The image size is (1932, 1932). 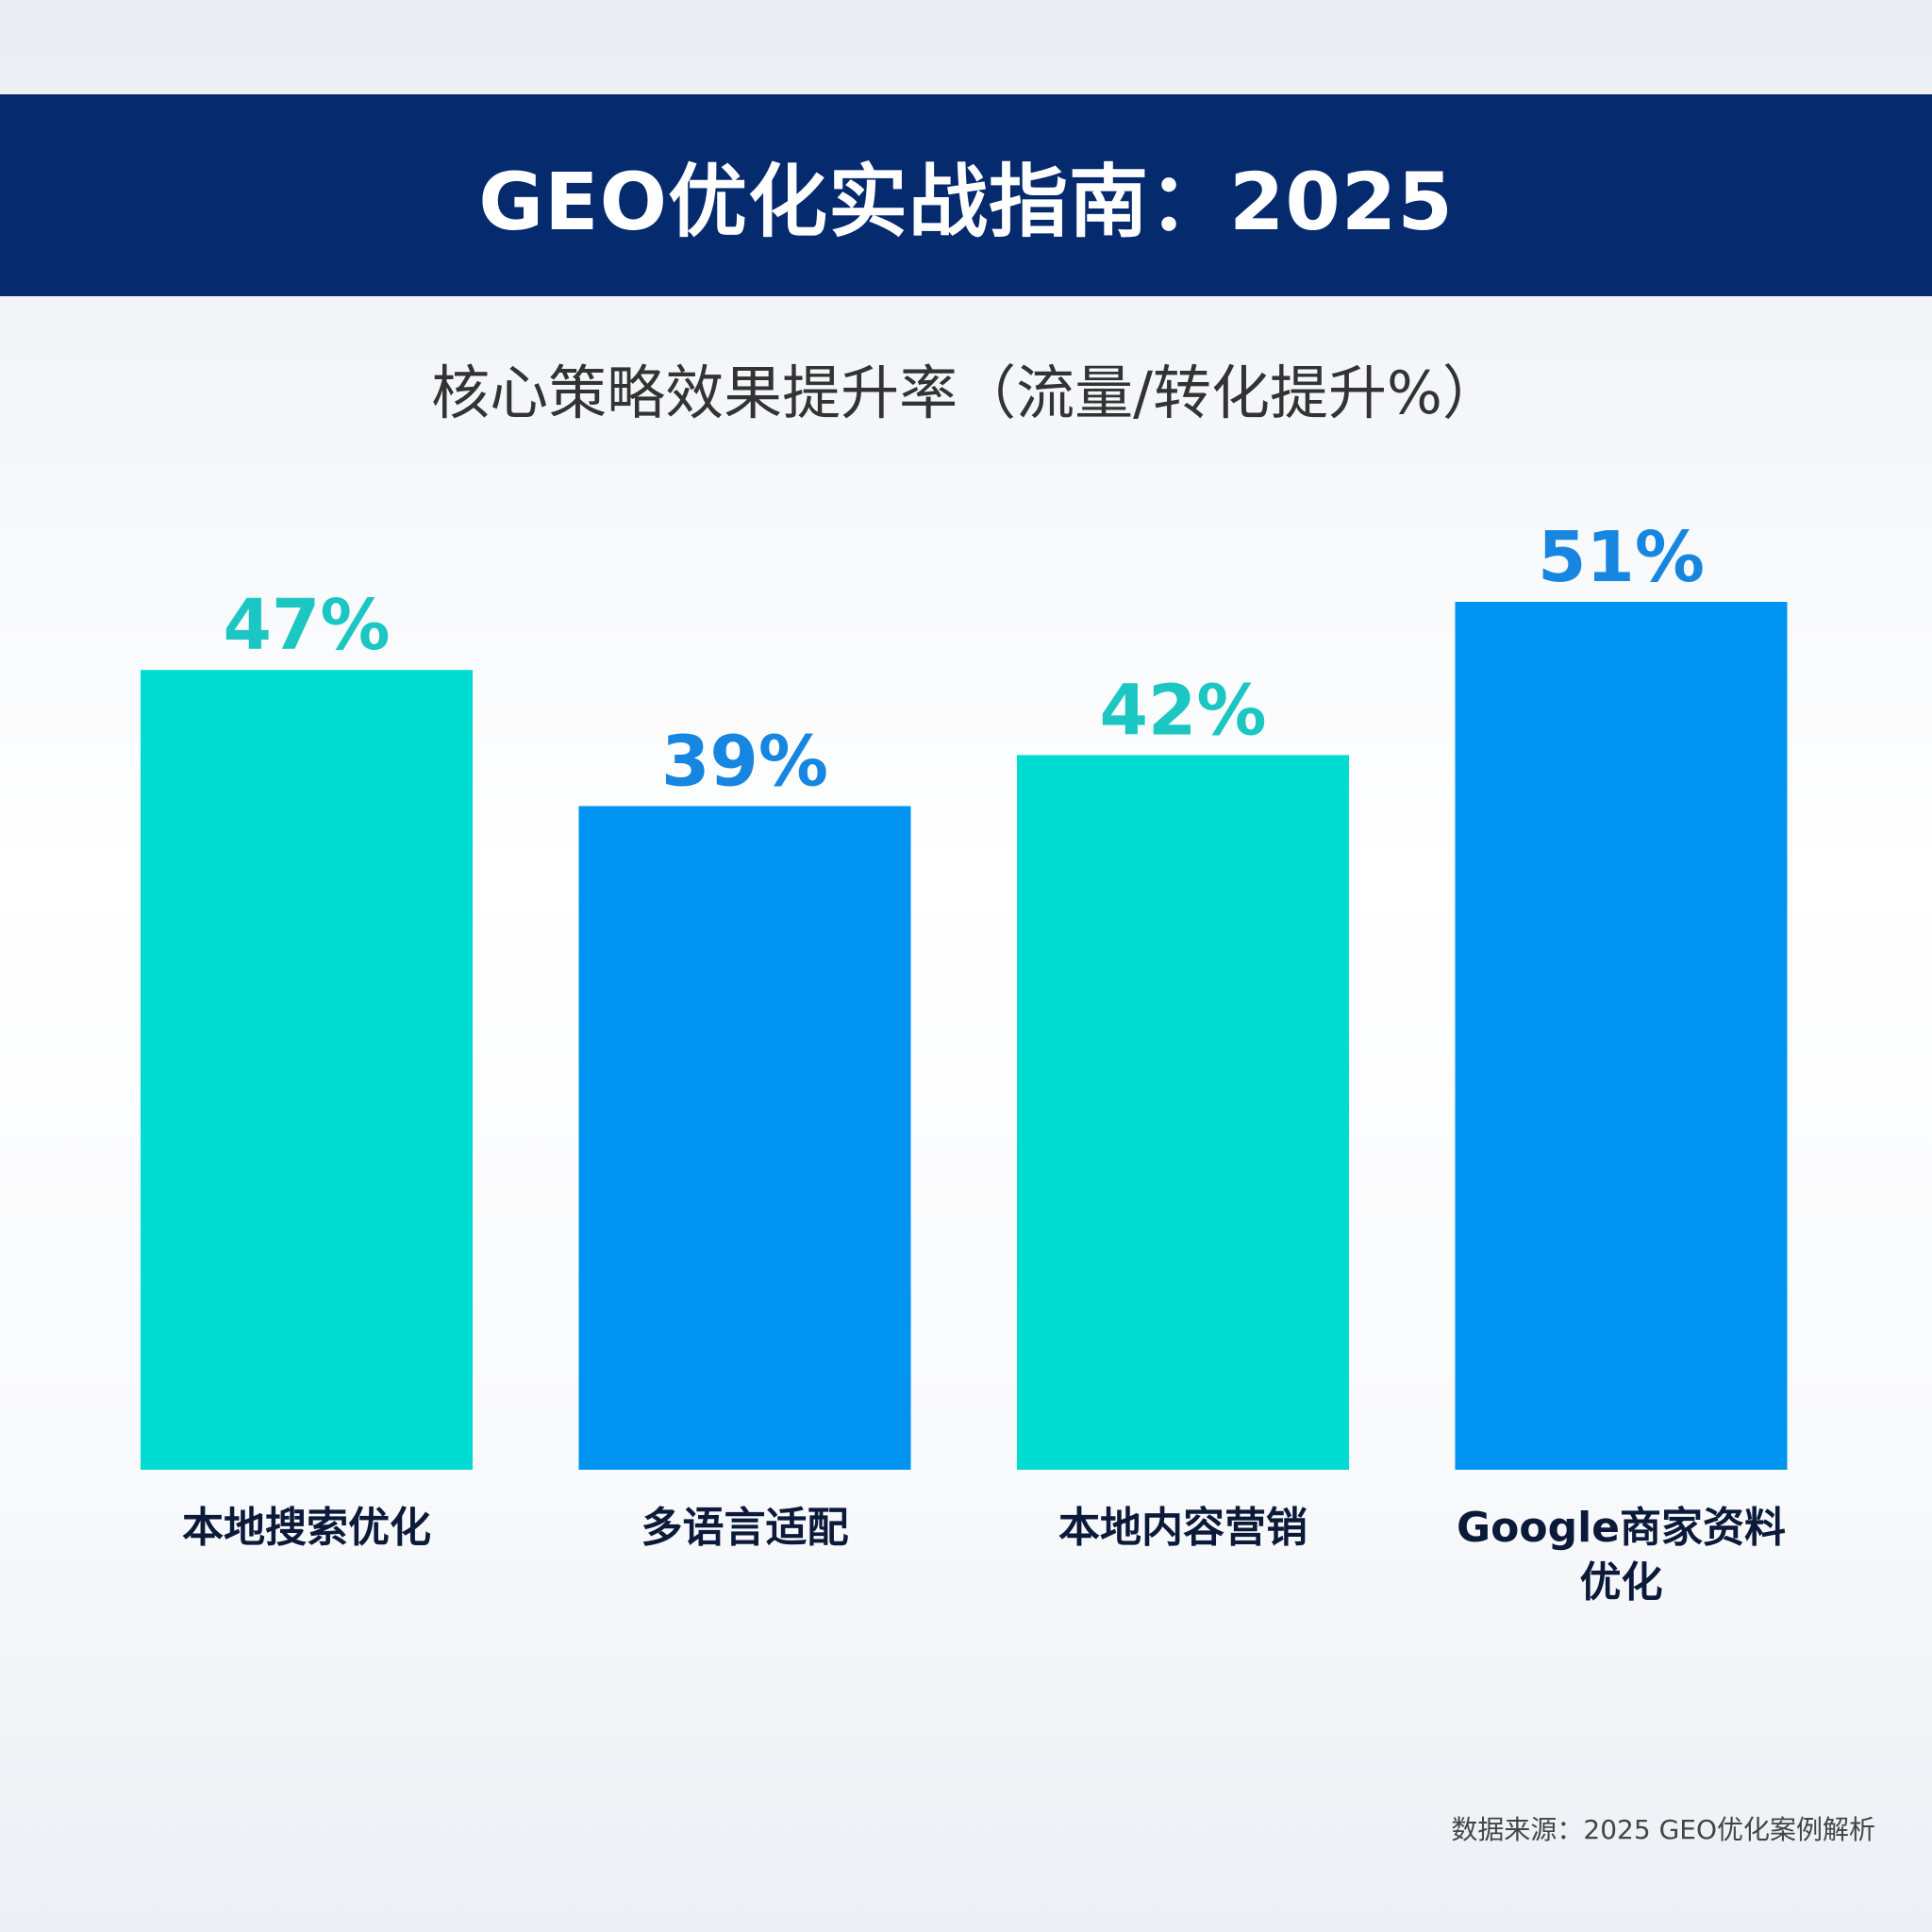 I want to click on category-label-2: 多语言适配, so click(x=745, y=1528).